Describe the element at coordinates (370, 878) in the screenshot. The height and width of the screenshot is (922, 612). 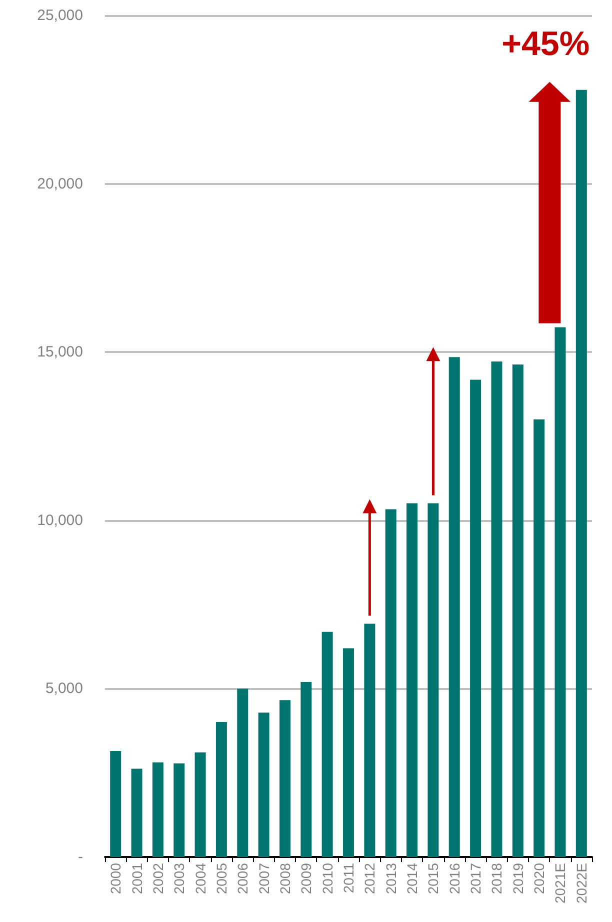
I see `x-tick-label: 2012` at that location.